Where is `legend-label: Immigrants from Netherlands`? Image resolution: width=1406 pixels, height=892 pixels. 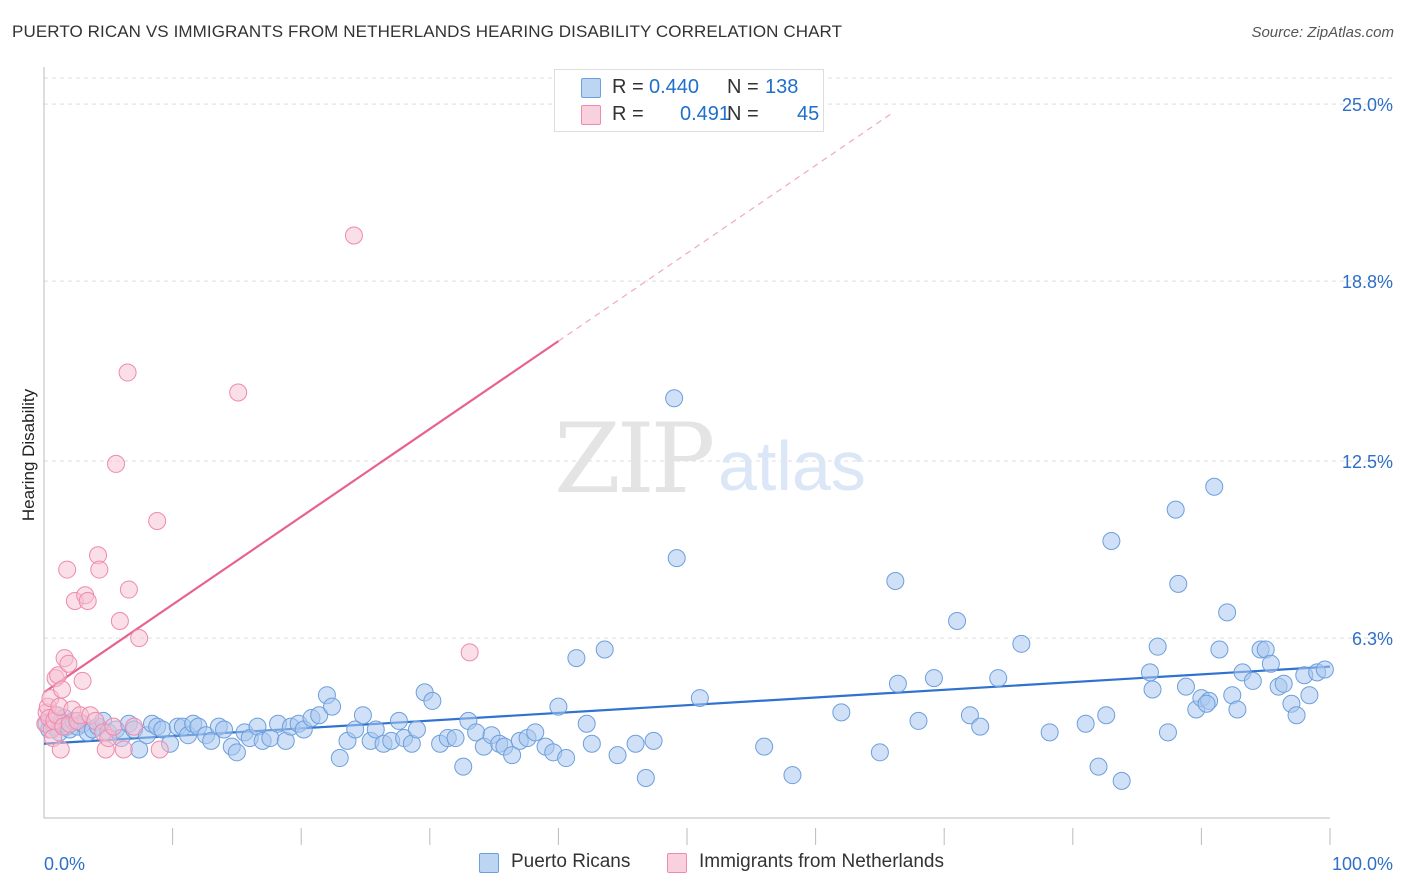 legend-label: Immigrants from Netherlands is located at coordinates (821, 861).